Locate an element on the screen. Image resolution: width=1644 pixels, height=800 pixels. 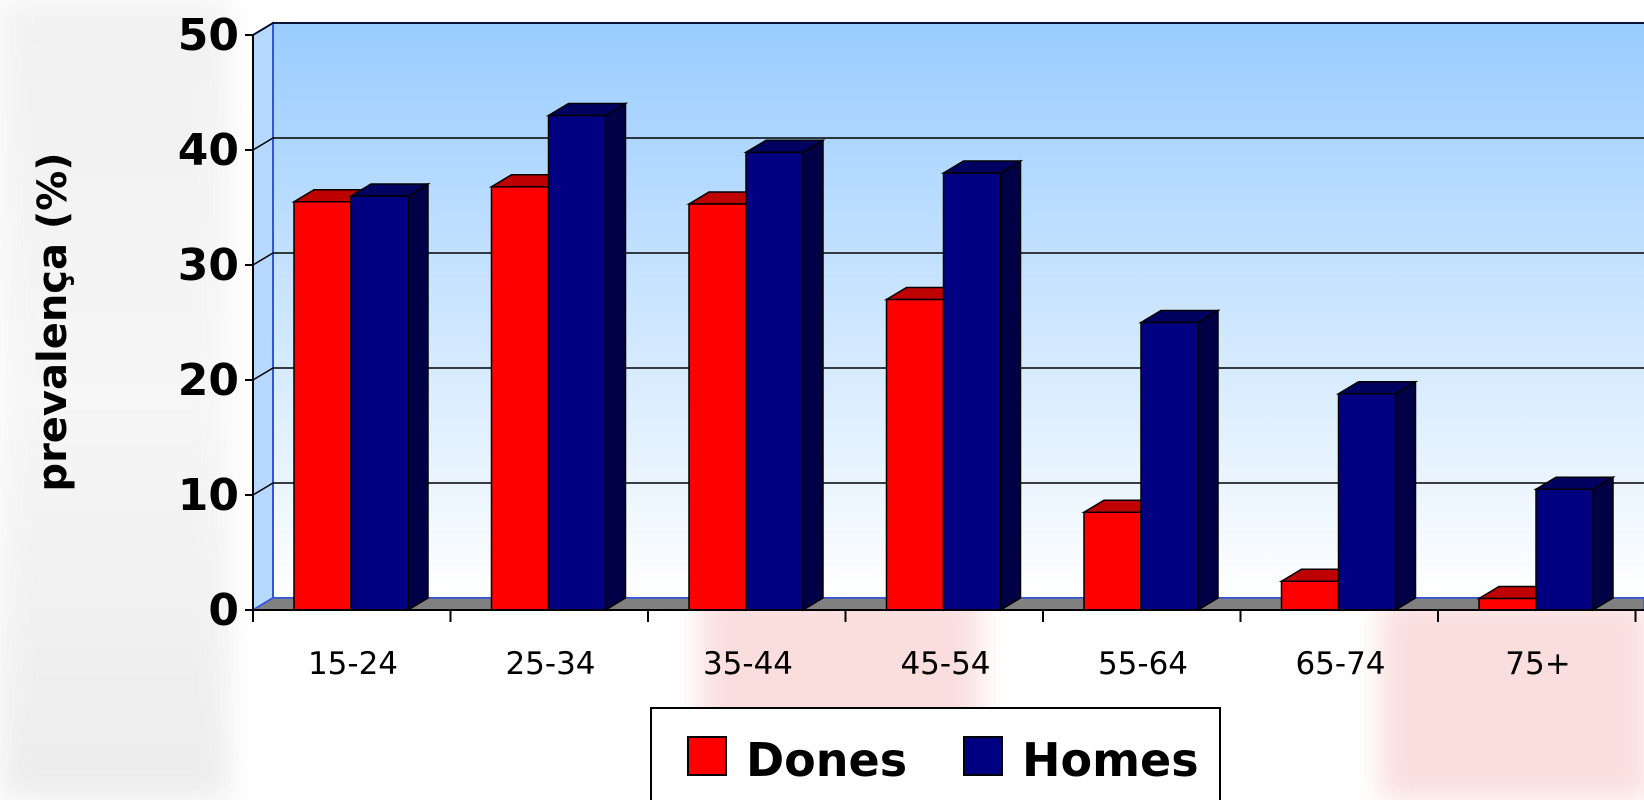
x-tick-label: 25-34 is located at coordinates (550, 664).